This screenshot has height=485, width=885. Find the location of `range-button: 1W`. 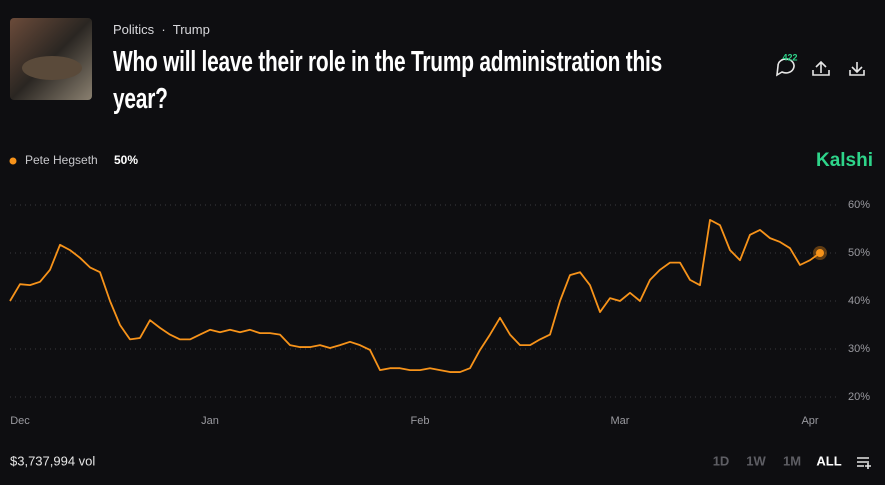

range-button: 1W is located at coordinates (756, 460).